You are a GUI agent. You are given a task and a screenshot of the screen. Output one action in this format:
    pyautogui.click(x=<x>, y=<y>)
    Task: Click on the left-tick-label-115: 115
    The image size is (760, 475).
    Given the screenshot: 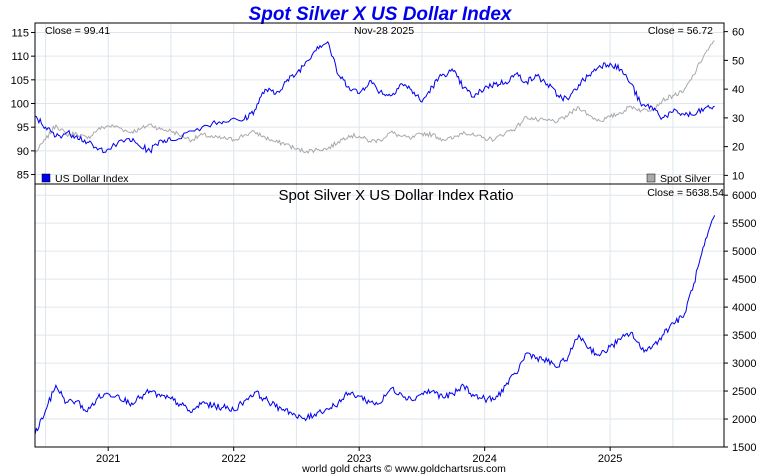 What is the action you would take?
    pyautogui.click(x=20, y=33)
    